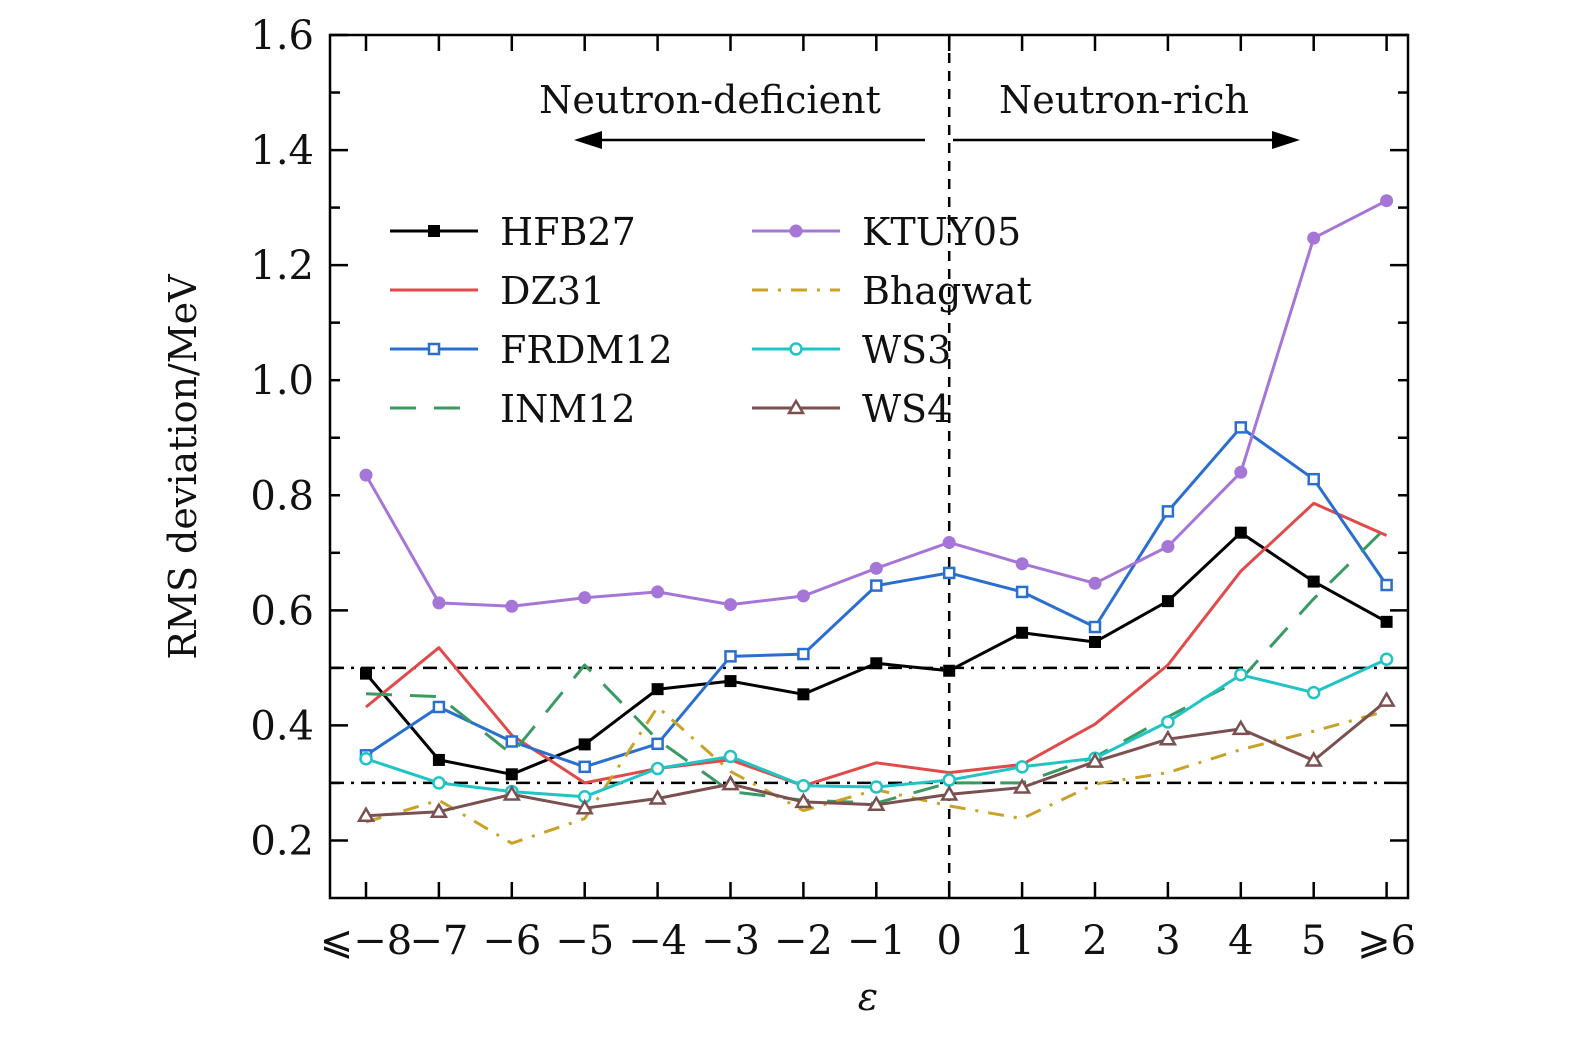 Image resolution: width=1575 pixels, height=1043 pixels. Describe the element at coordinates (497, 291) in the screenshot. I see `legend-item-dz31: DZ31` at that location.